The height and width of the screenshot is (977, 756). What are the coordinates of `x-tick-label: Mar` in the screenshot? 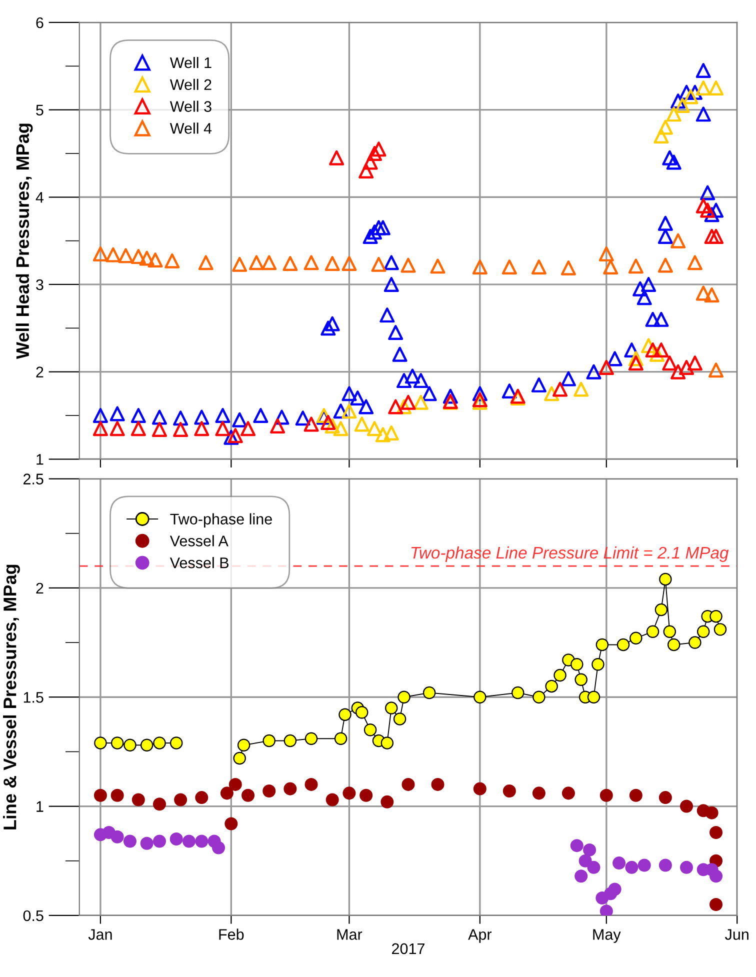 It's located at (349, 934).